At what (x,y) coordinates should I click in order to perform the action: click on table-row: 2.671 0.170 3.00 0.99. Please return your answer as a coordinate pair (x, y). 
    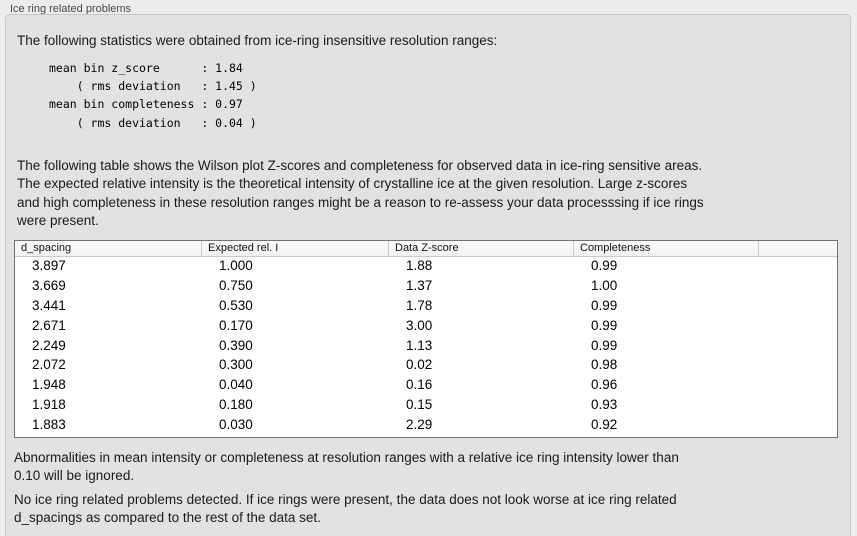
    Looking at the image, I should click on (426, 326).